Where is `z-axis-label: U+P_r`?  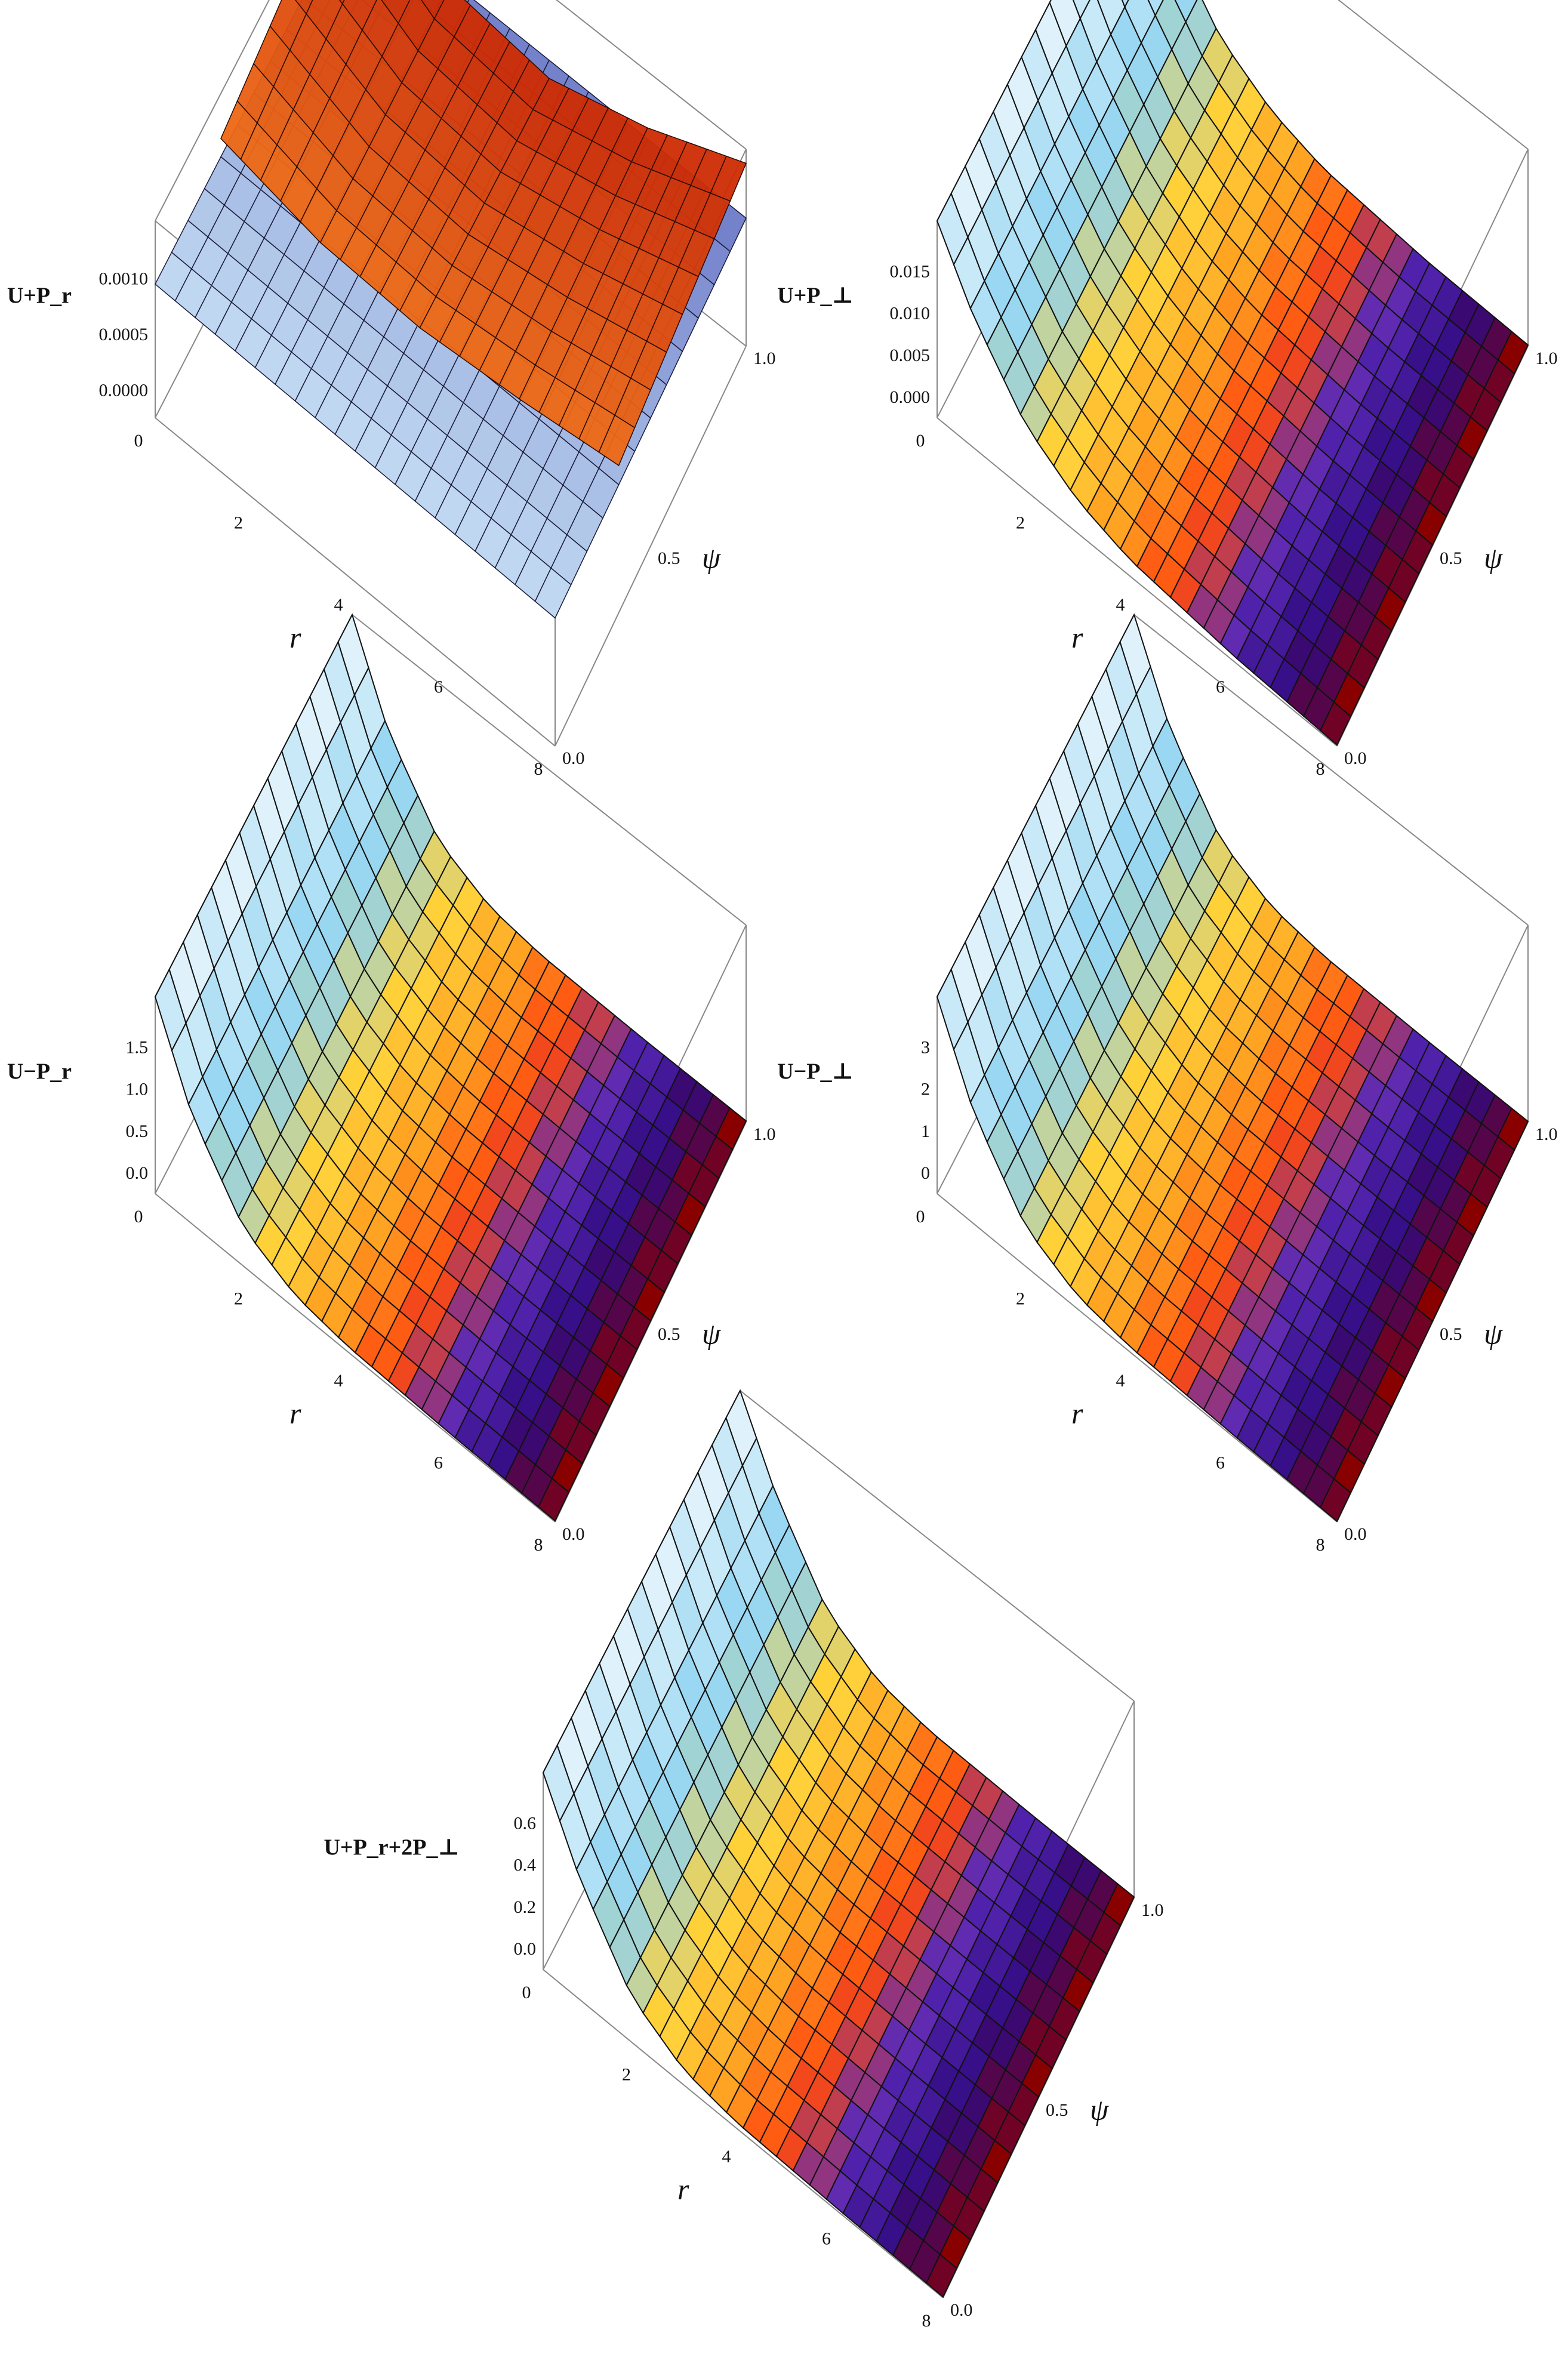
z-axis-label: U+P_r is located at coordinates (39, 296).